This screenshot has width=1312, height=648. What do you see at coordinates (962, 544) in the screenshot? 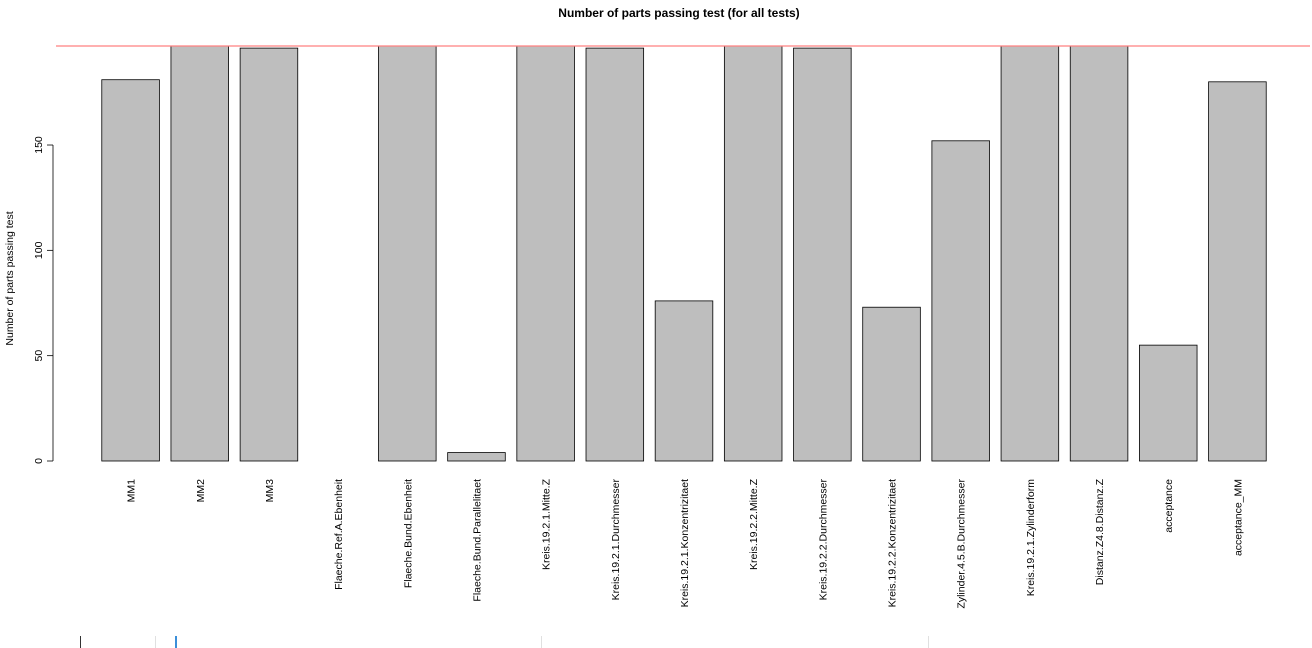
I see `x-tick-label: Zylinder.4.5.B.Durchmesser` at bounding box center [962, 544].